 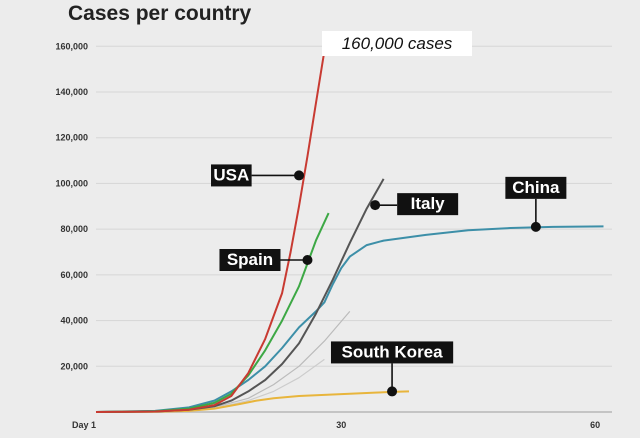 What do you see at coordinates (74, 321) in the screenshot?
I see `y-tick-label: 40,000` at bounding box center [74, 321].